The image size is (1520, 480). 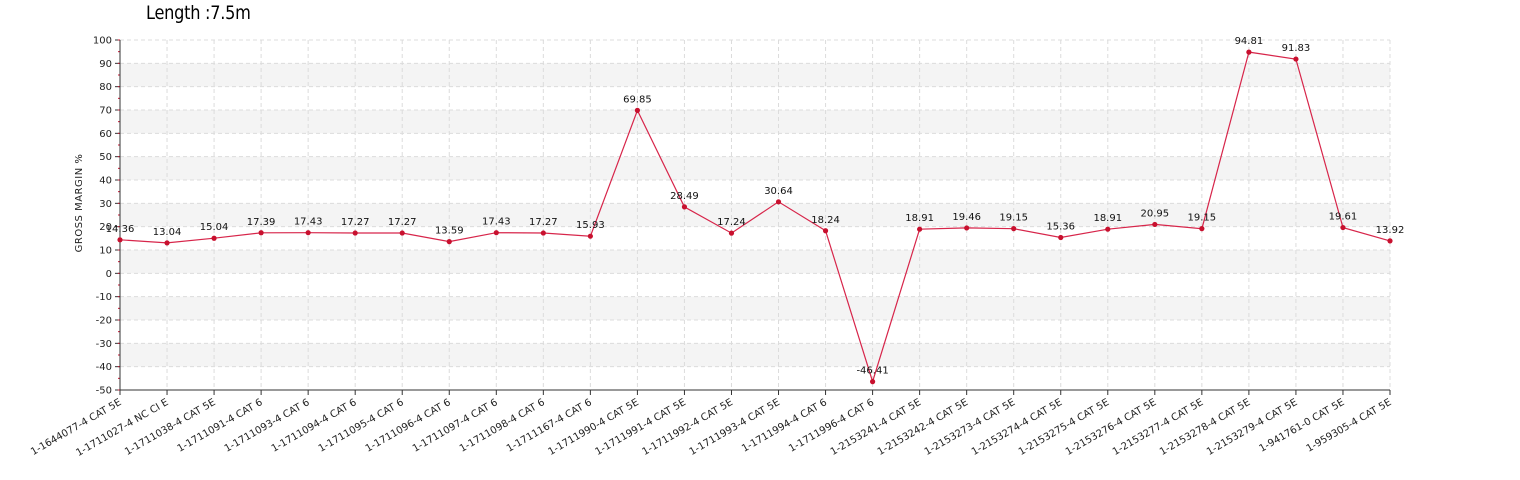 What do you see at coordinates (314, 426) in the screenshot?
I see `x-tick-label: 1-1711094-4 CAT 6` at bounding box center [314, 426].